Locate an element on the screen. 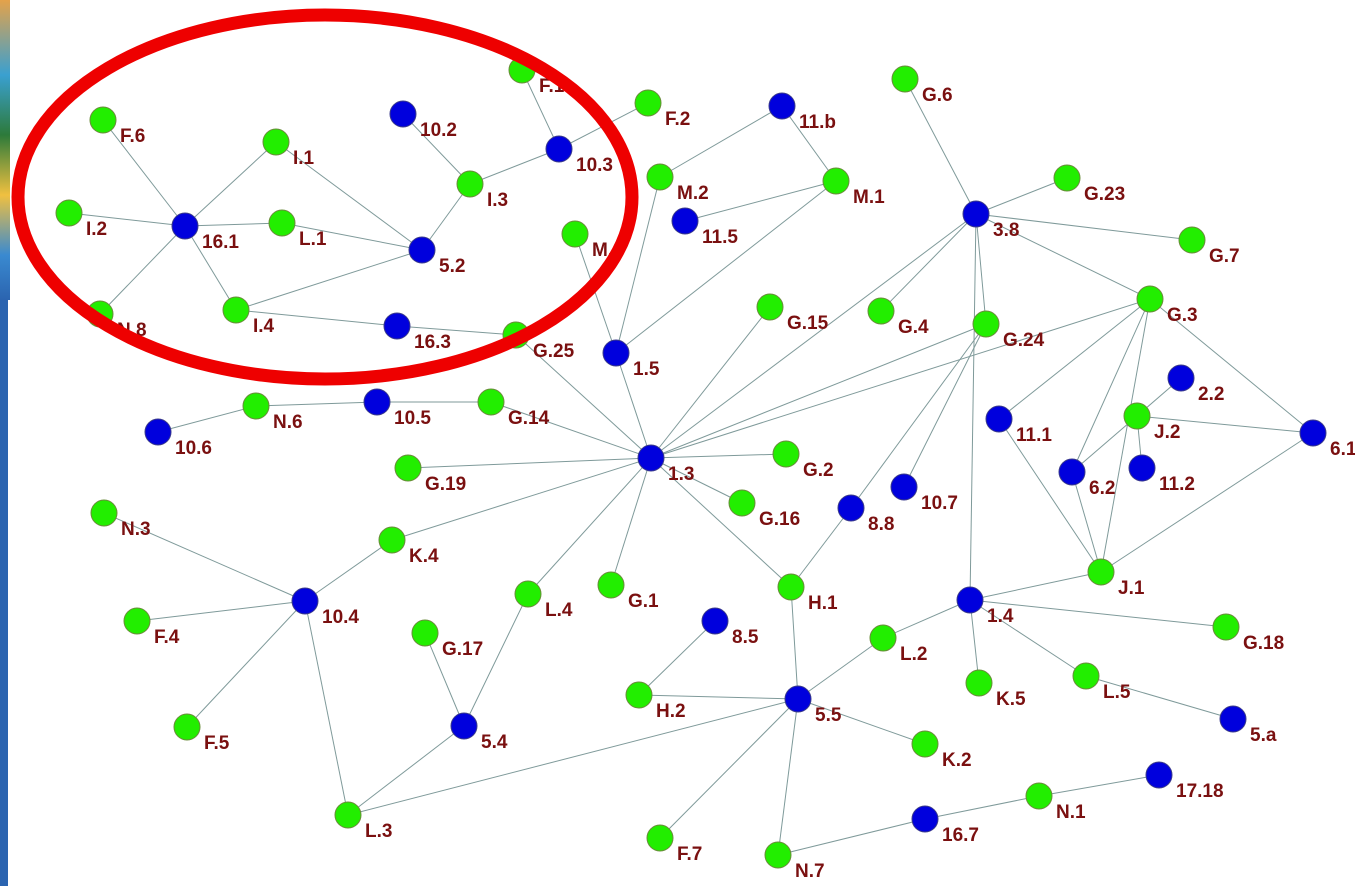 Image resolution: width=1355 pixels, height=886 pixels. edge-G.3-3.8 is located at coordinates (1063, 256).